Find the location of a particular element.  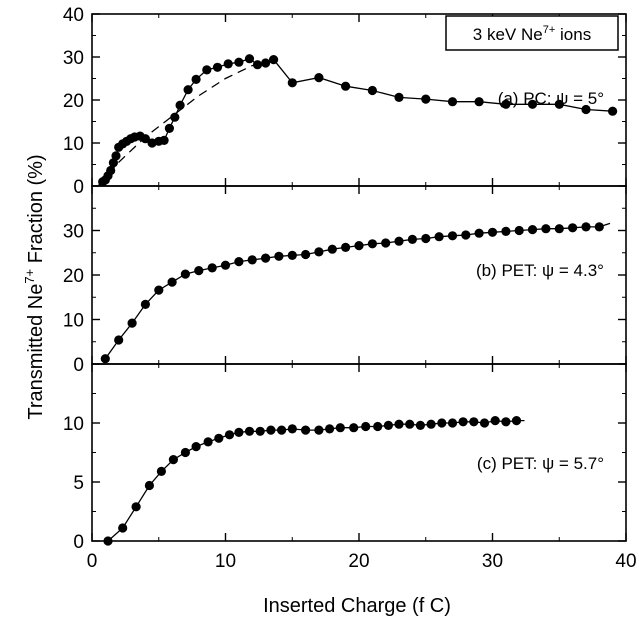

x-tick-label: 0 is located at coordinates (92, 561).